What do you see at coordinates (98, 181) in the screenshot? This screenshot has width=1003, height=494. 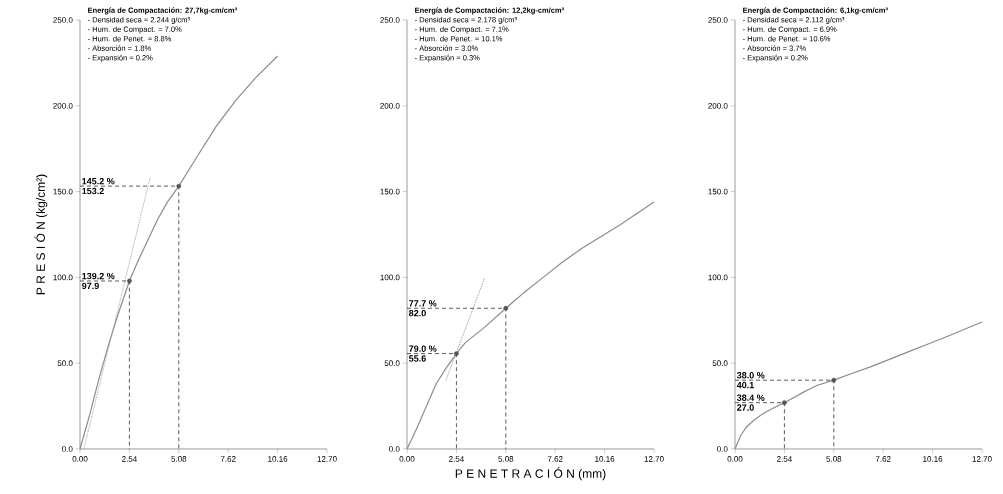 I see `annotation: 145.2 %` at bounding box center [98, 181].